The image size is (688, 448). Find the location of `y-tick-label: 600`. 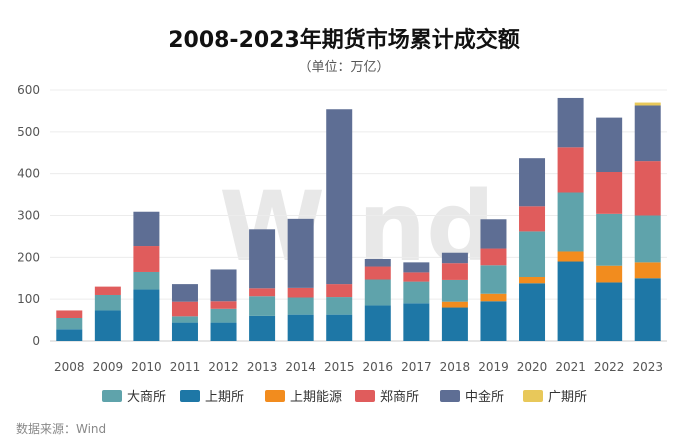

y-tick-label: 600 is located at coordinates (28, 90).